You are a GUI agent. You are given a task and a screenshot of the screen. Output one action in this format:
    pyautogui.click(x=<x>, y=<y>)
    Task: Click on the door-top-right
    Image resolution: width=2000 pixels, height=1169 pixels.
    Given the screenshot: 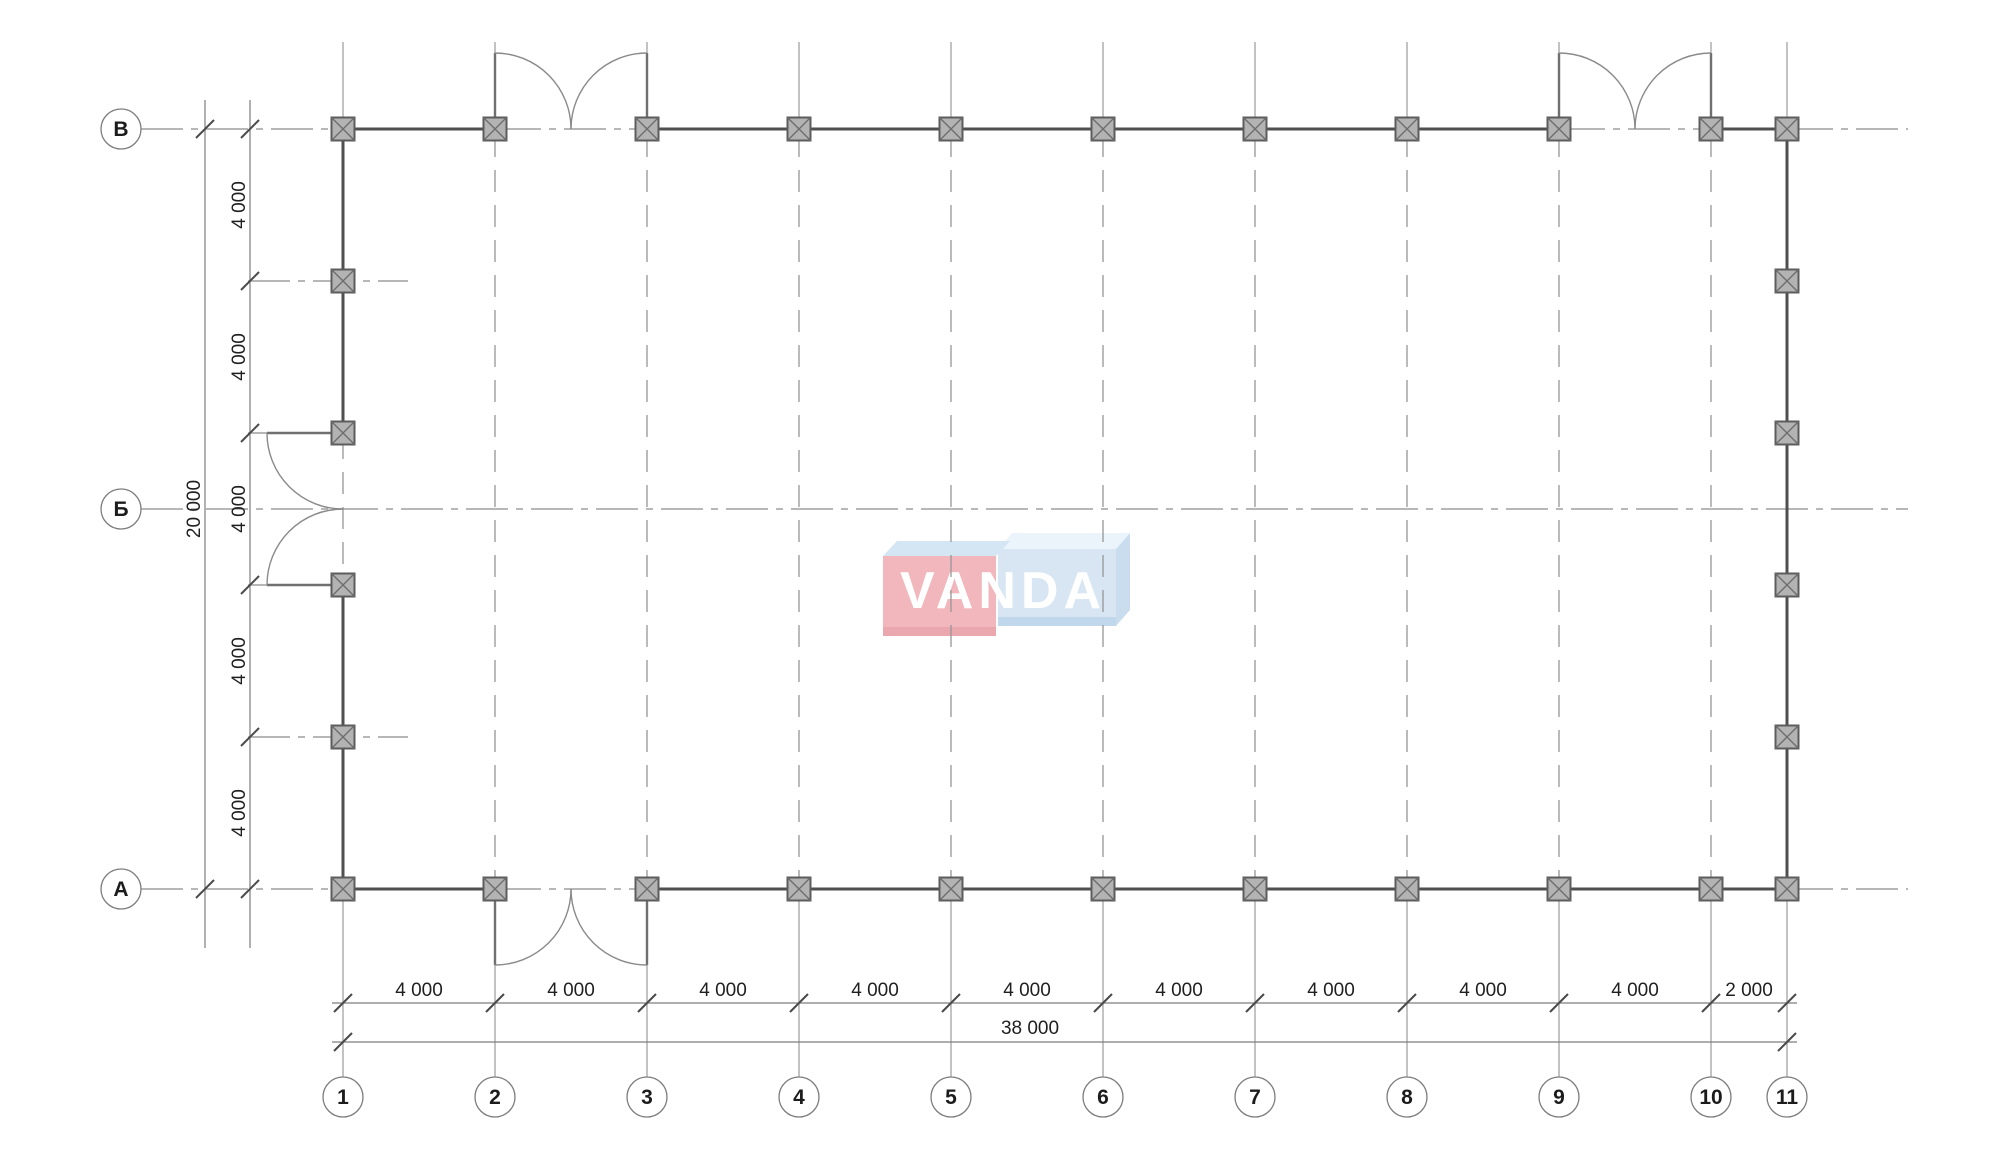 What is the action you would take?
    pyautogui.click(x=1635, y=91)
    